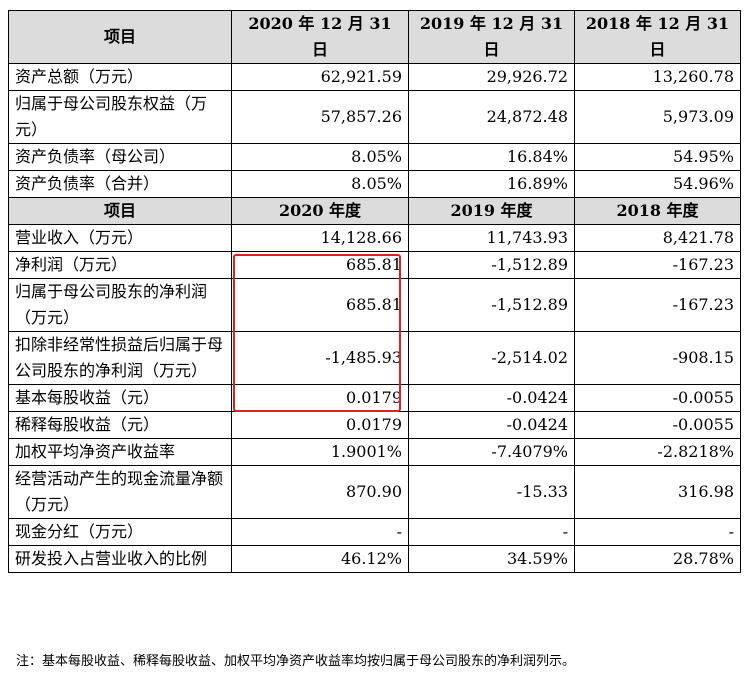  I want to click on table-row: 资产总额（万元） 62,921.59 29,926.72 13,260.78, so click(374, 77).